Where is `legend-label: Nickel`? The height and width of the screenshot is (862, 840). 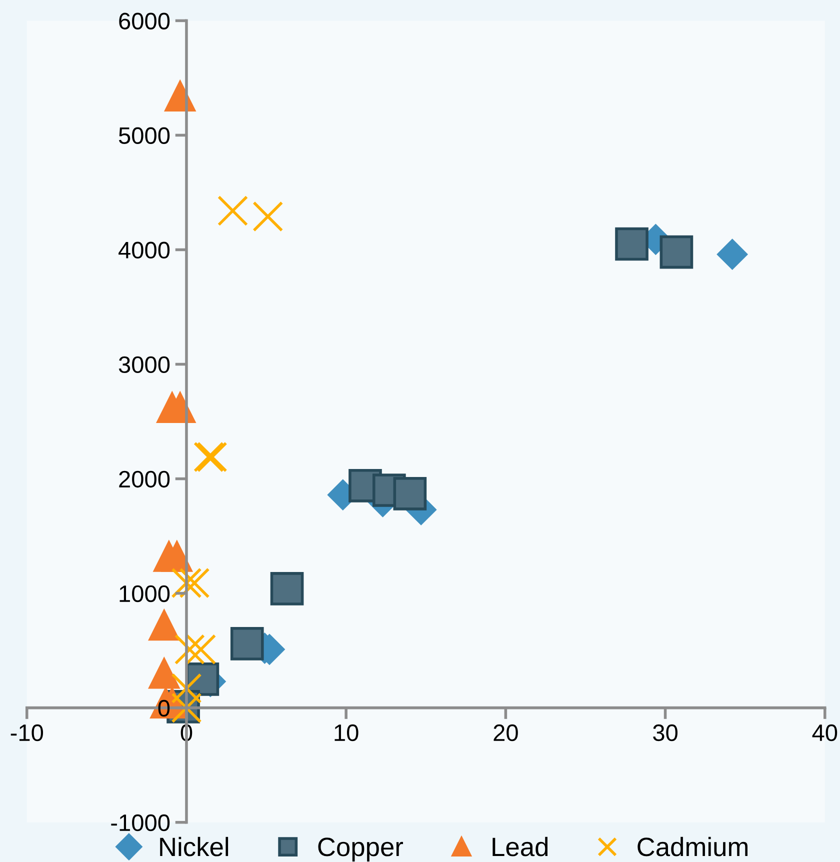 legend-label: Nickel is located at coordinates (194, 846).